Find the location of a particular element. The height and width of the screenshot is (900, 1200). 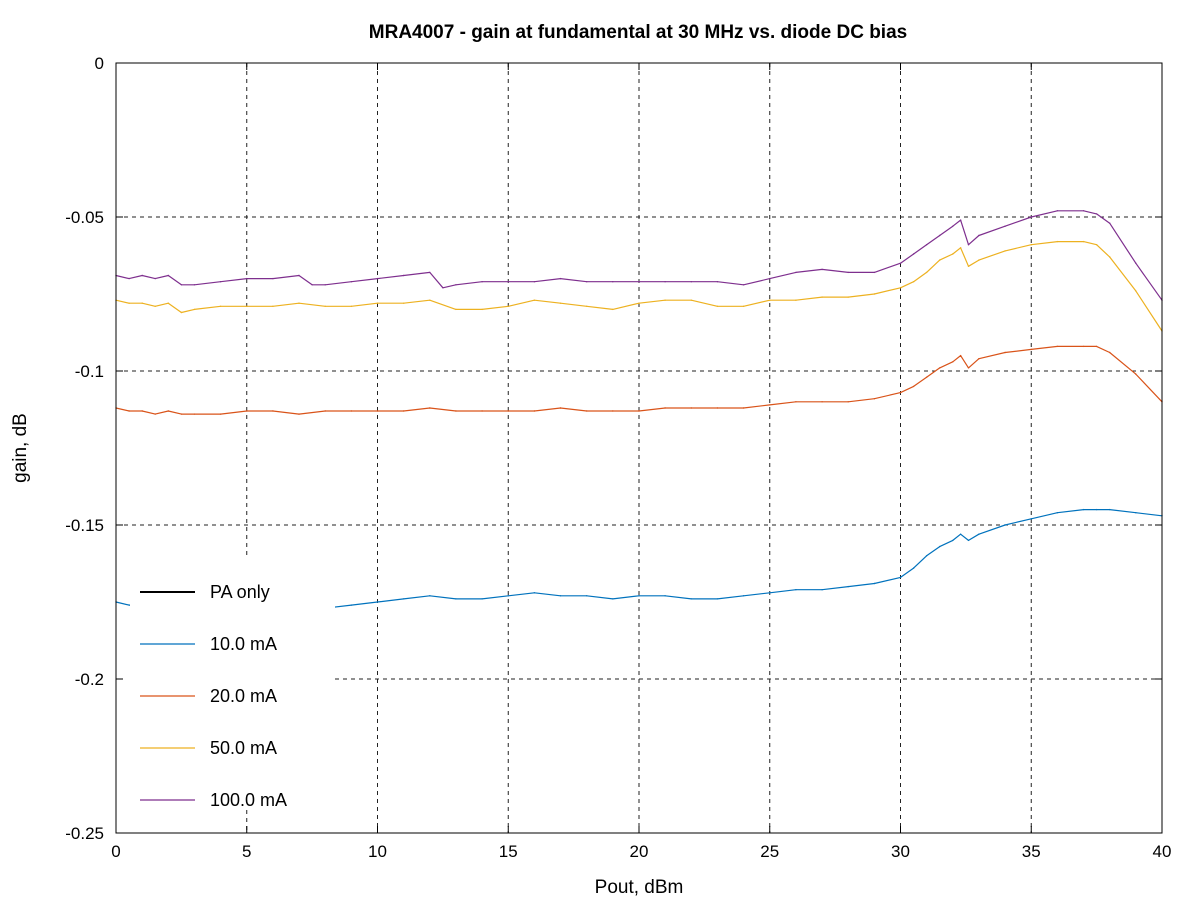

x-tick-label: 5 is located at coordinates (246, 851).